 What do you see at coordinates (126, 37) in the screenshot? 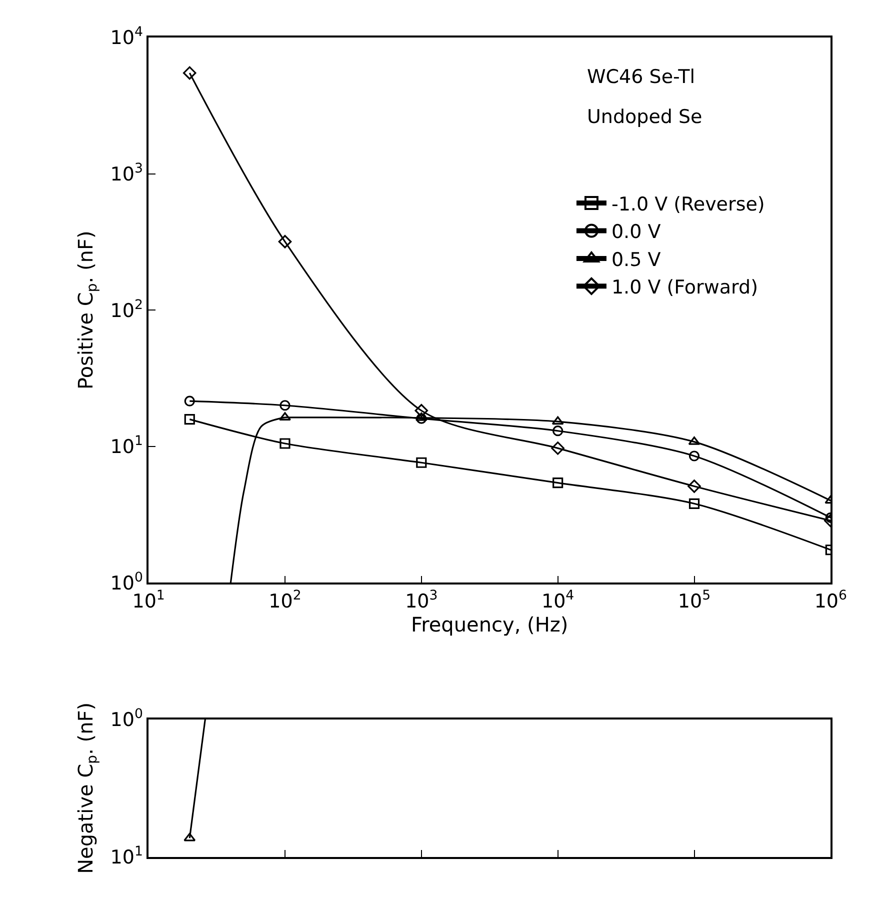
I see `y-tick-label: 10$^{4}$` at bounding box center [126, 37].